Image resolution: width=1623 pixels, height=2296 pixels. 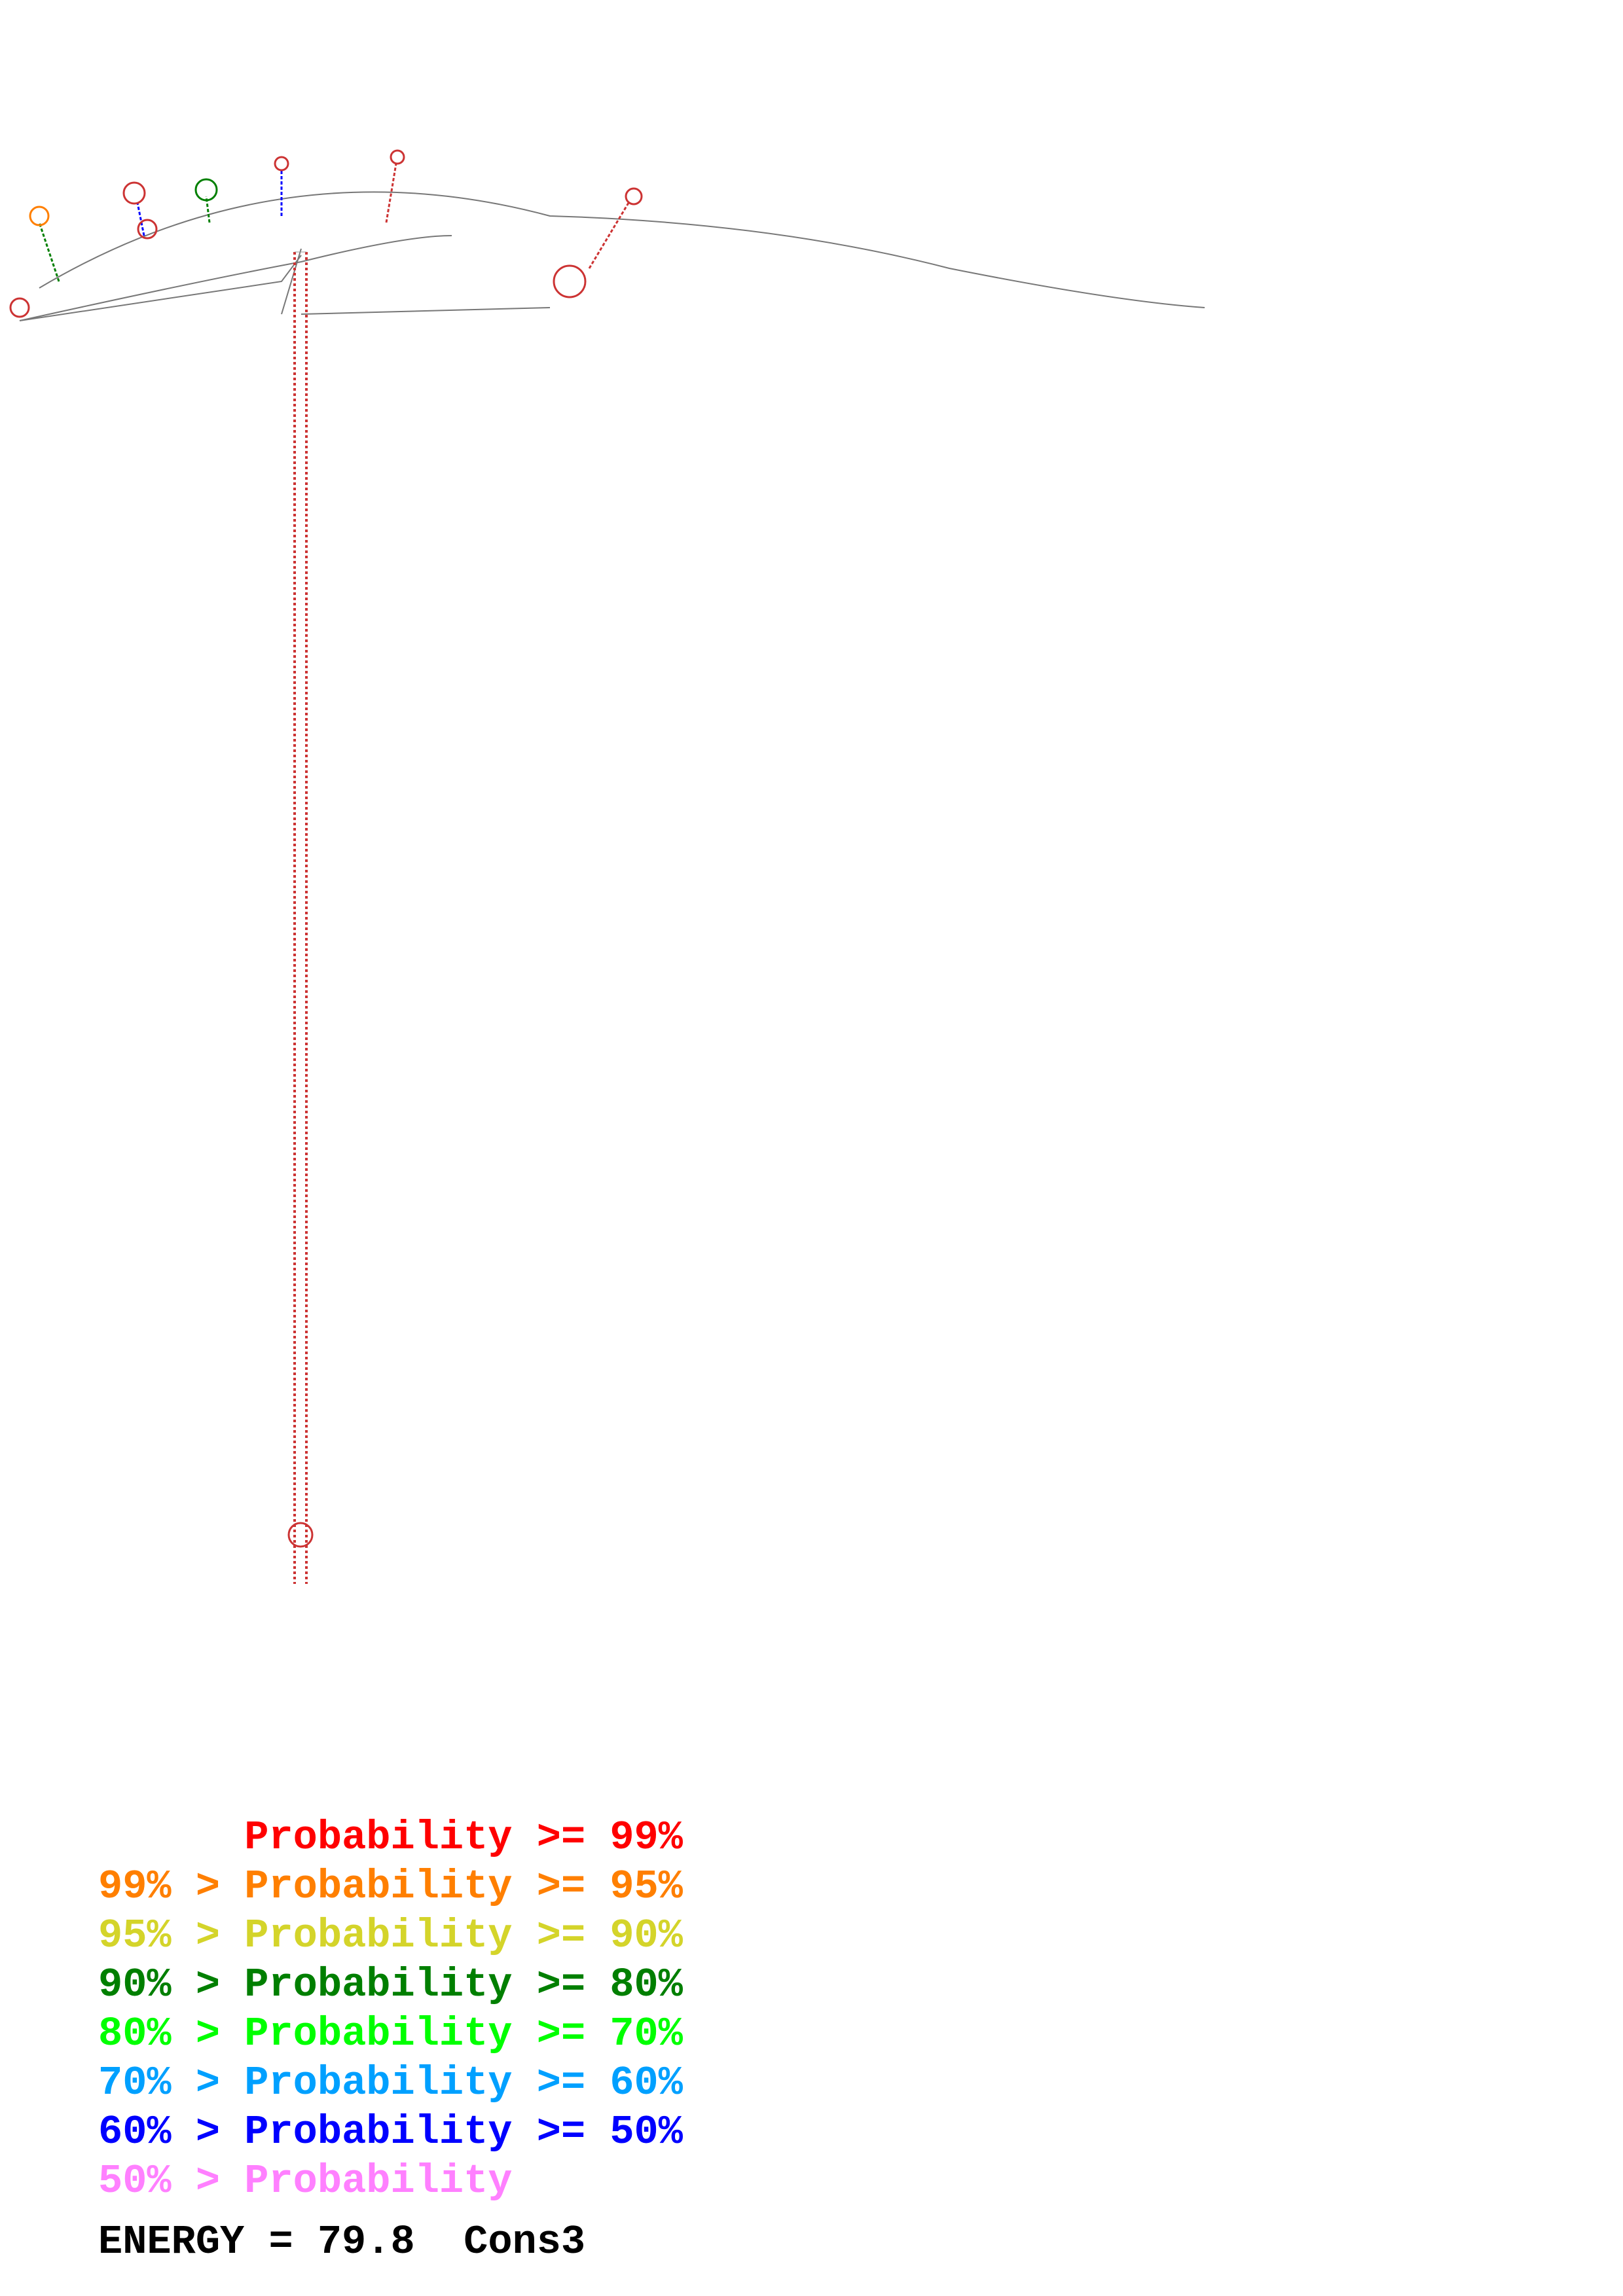 I want to click on legend-line: 70% > Probability >= 60%, so click(x=390, y=2083).